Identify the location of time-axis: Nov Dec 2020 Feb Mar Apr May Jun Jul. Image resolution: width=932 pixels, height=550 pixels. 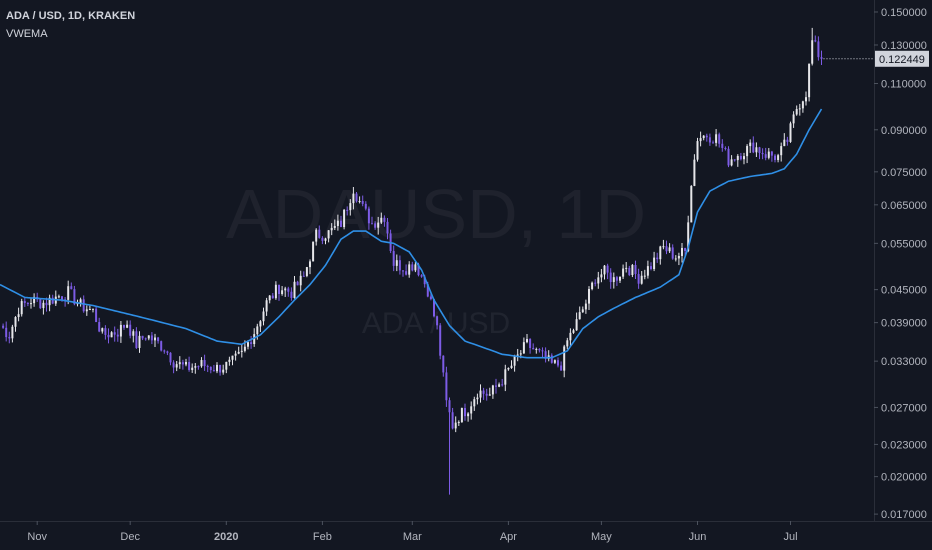
(412, 532).